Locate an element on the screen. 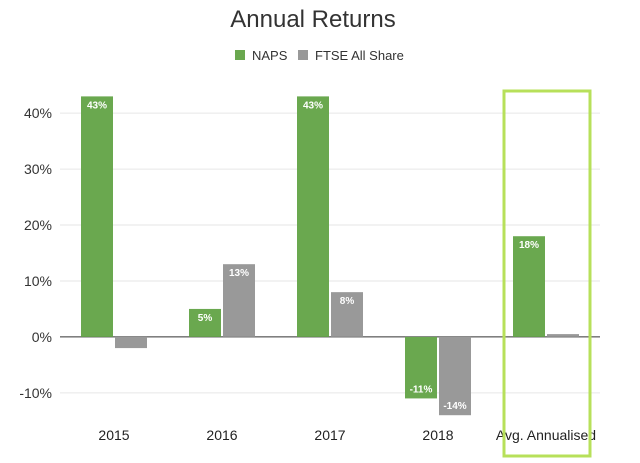  y-tick-label: 10% is located at coordinates (38, 281).